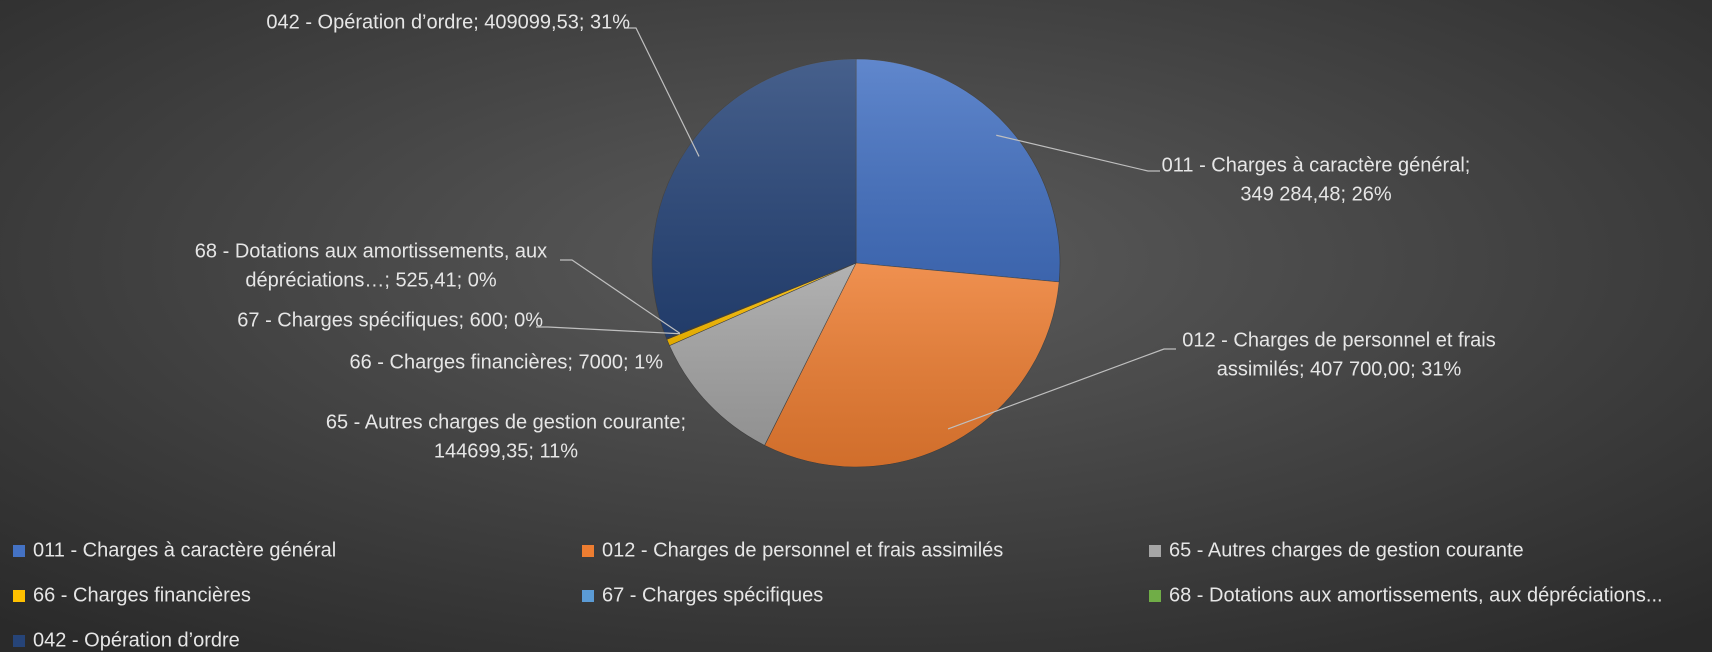 This screenshot has width=1712, height=652. Describe the element at coordinates (371, 251) in the screenshot. I see `data-label: 68 - Dotations aux amortissements, aux` at that location.